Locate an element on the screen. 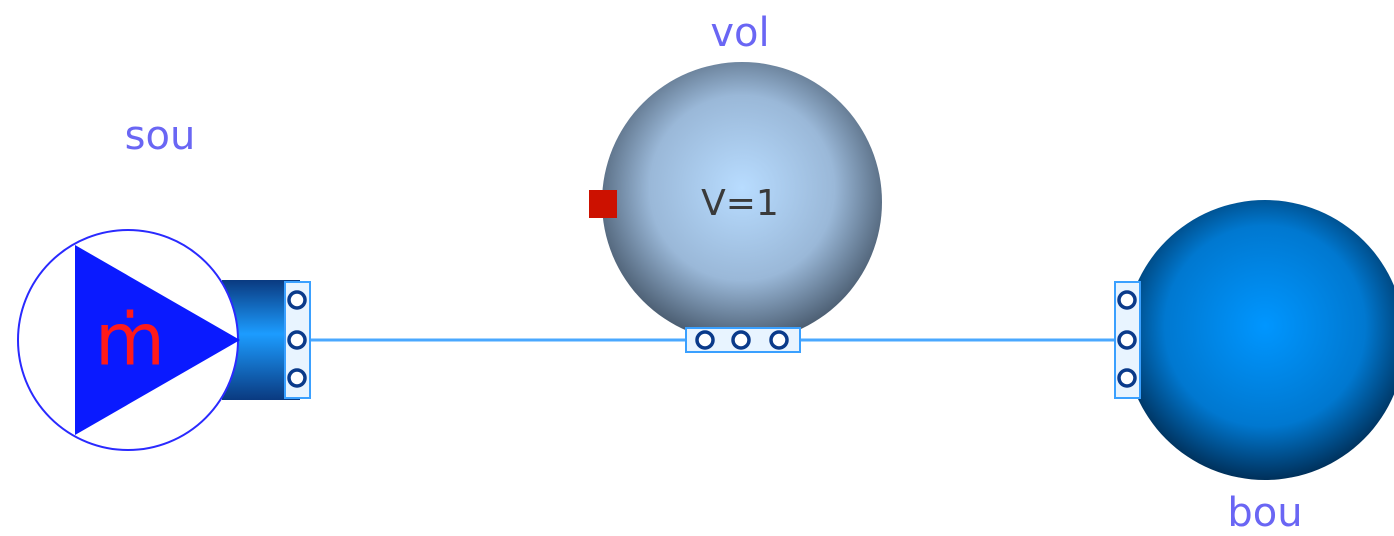 Image resolution: width=1394 pixels, height=536 pixels. heat-port is located at coordinates (603, 204).